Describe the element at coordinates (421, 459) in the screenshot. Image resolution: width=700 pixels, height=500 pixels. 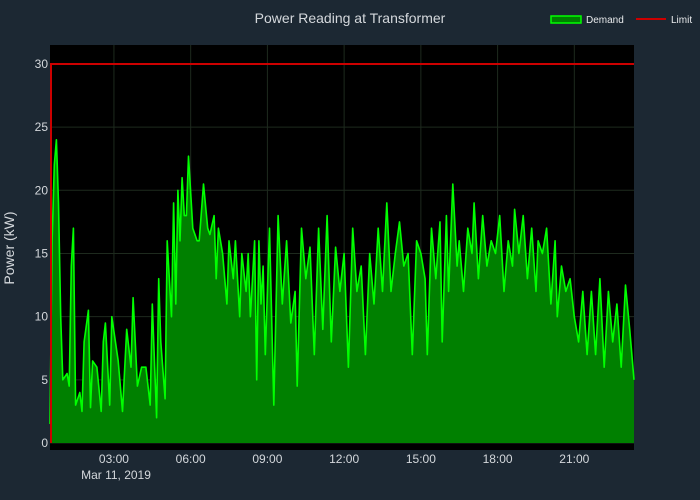
I see `x-tick-label: 15:00` at that location.